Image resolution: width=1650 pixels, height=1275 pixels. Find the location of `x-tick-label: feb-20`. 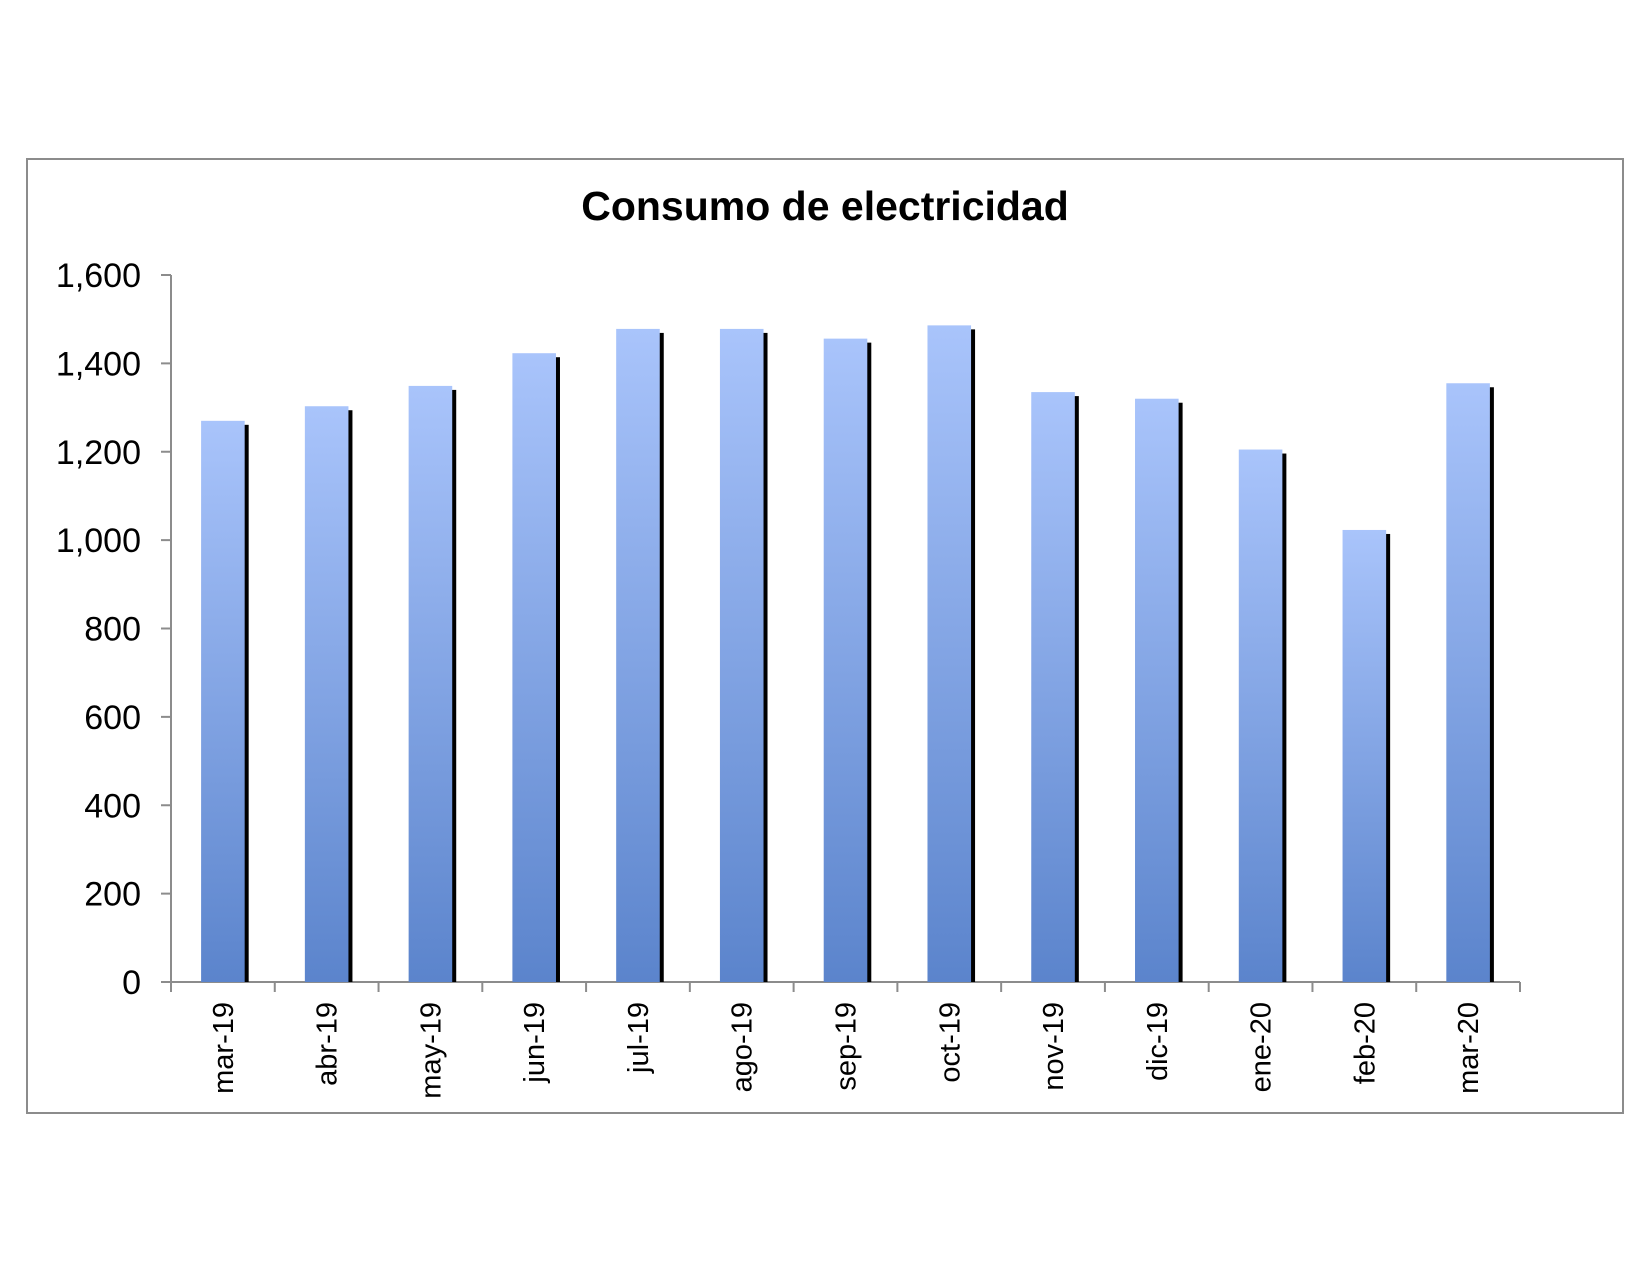

x-tick-label: feb-20 is located at coordinates (1365, 1043).